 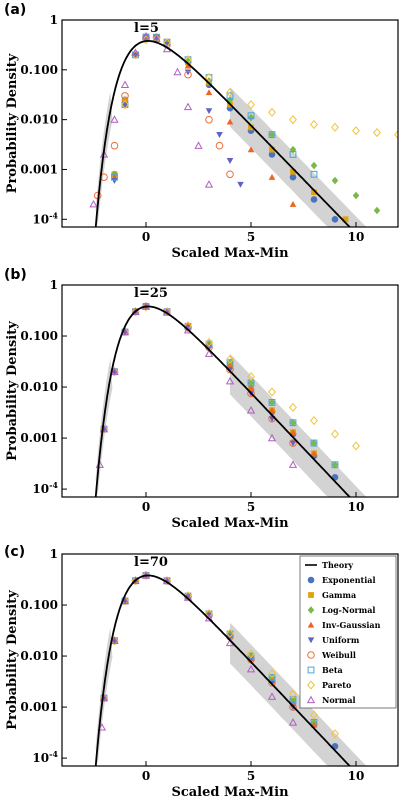 I want to click on legend-item-log-normal: Log-Normal, so click(x=341, y=610).